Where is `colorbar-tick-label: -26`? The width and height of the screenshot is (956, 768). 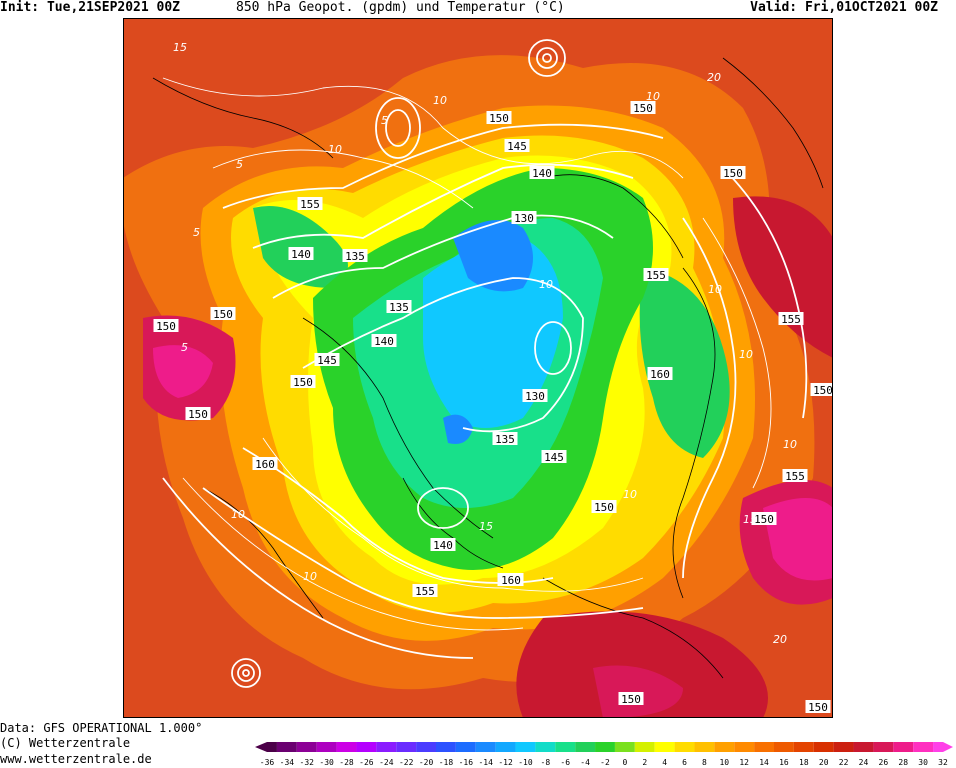 colorbar-tick-label: -26 is located at coordinates (366, 762).